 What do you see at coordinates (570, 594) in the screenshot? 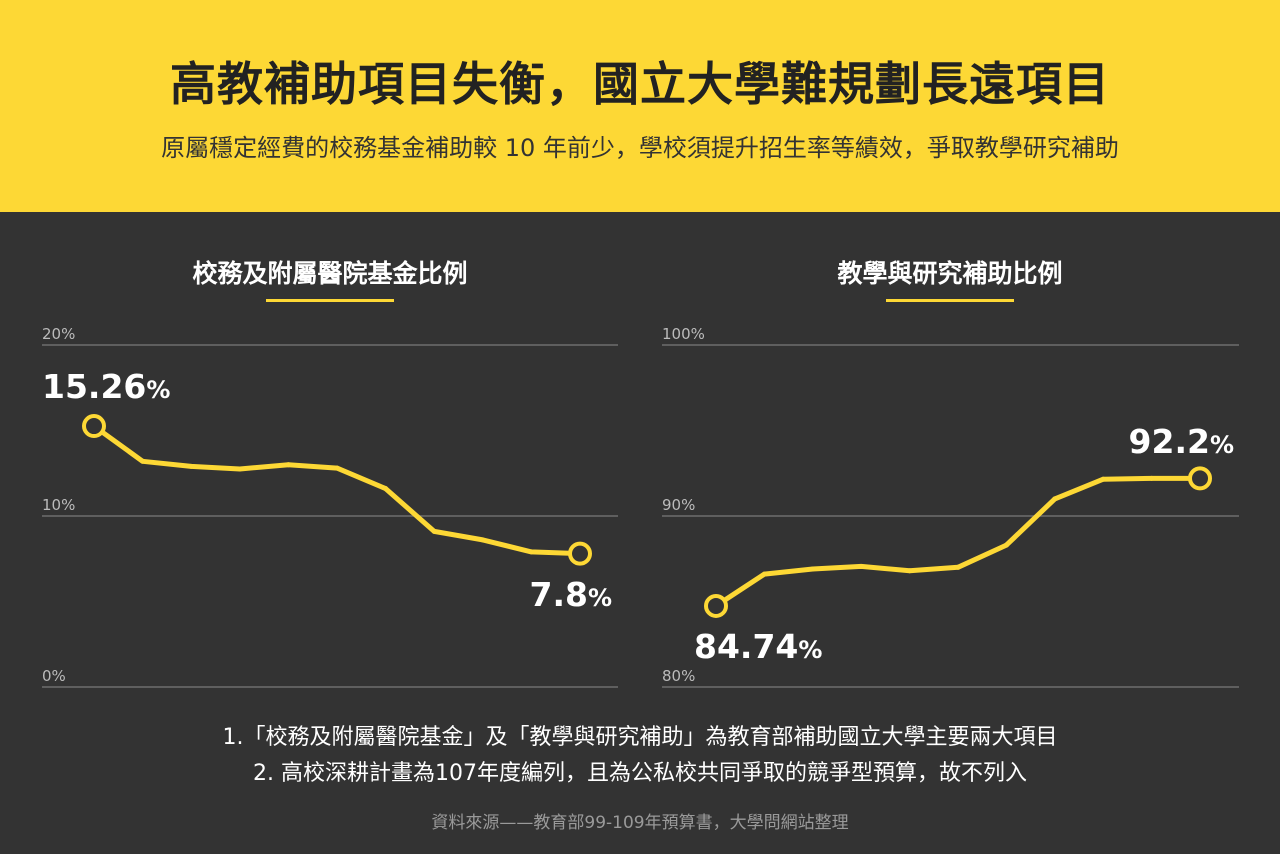
I see `chart-left-end-label: 7.8%` at bounding box center [570, 594].